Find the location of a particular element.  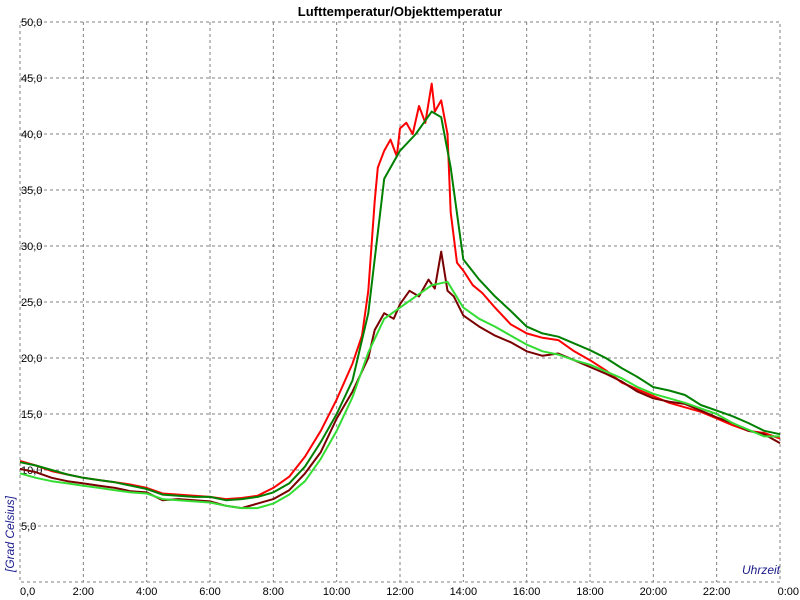

x-tick-label: 16:00 is located at coordinates (527, 592).